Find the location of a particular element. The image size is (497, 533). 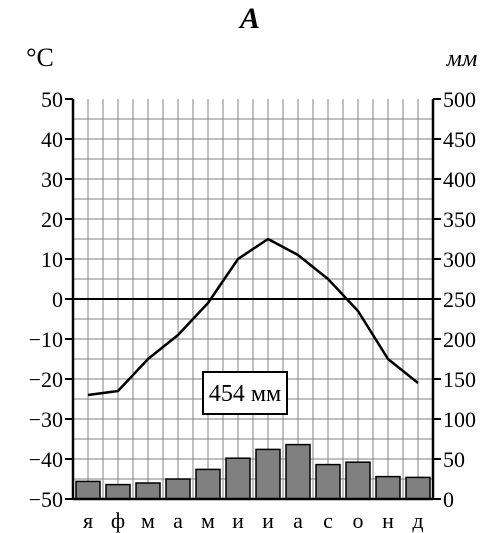

left-tick-label: −40 is located at coordinates (46, 459).